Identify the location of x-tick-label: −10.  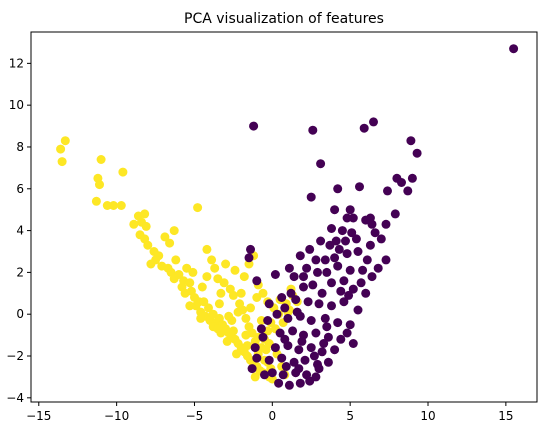
(116, 416).